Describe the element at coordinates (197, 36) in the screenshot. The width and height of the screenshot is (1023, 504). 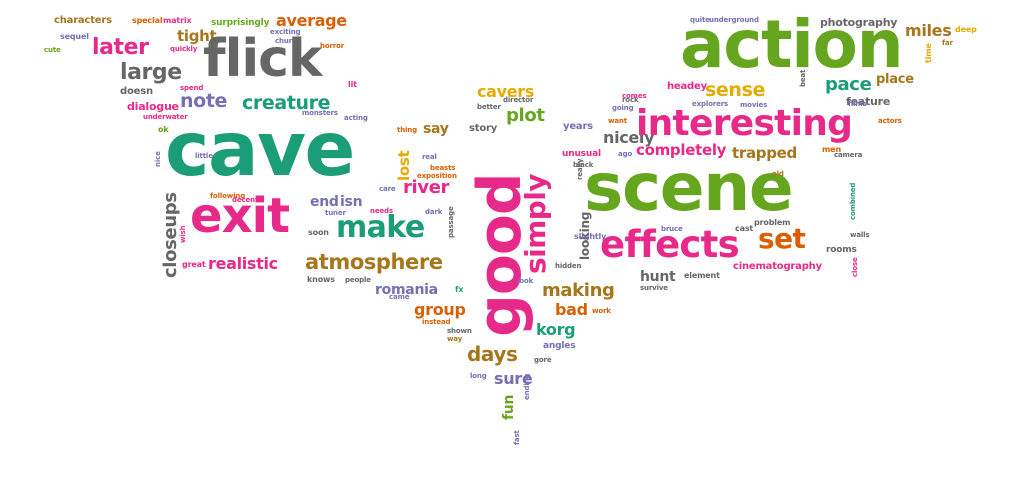
I see `cloud-word: tight` at that location.